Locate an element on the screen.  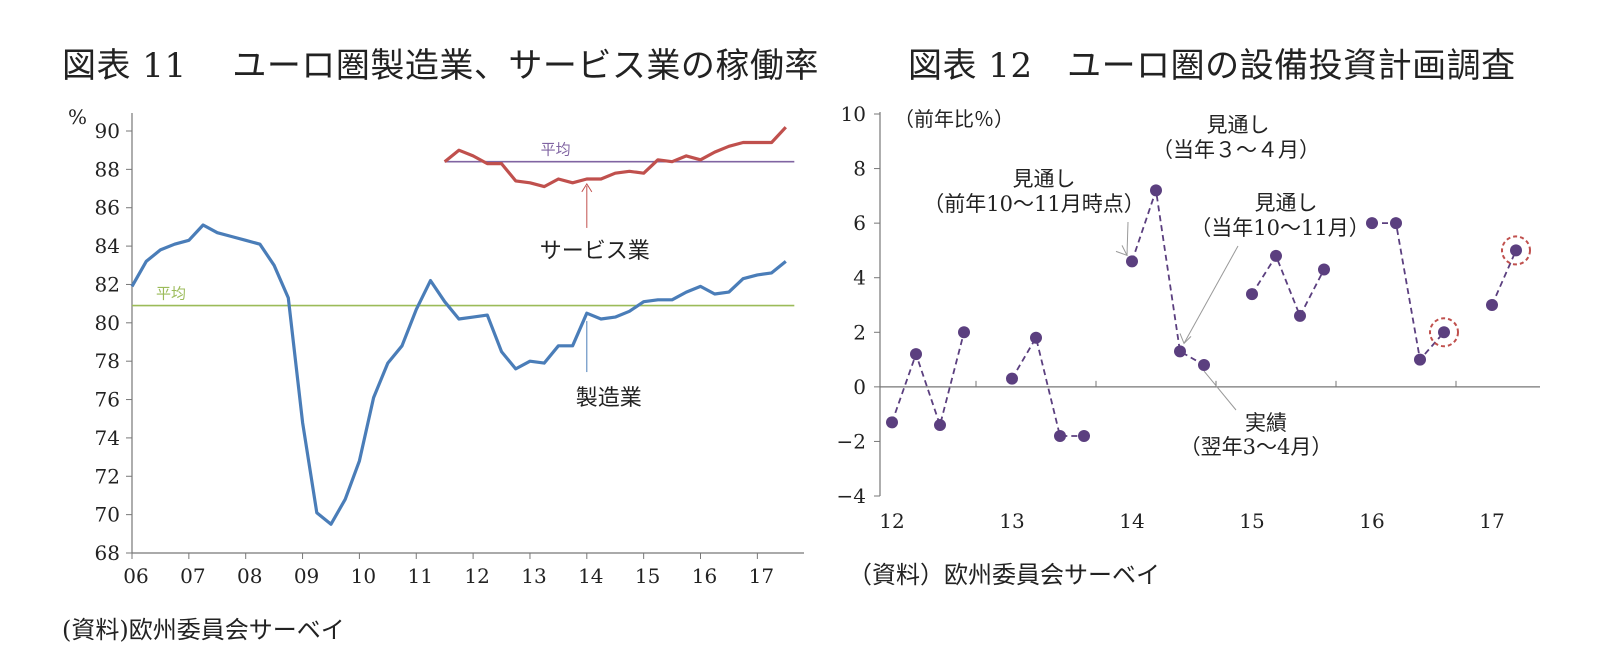
y-tick-label: −4 is located at coordinates (851, 496).